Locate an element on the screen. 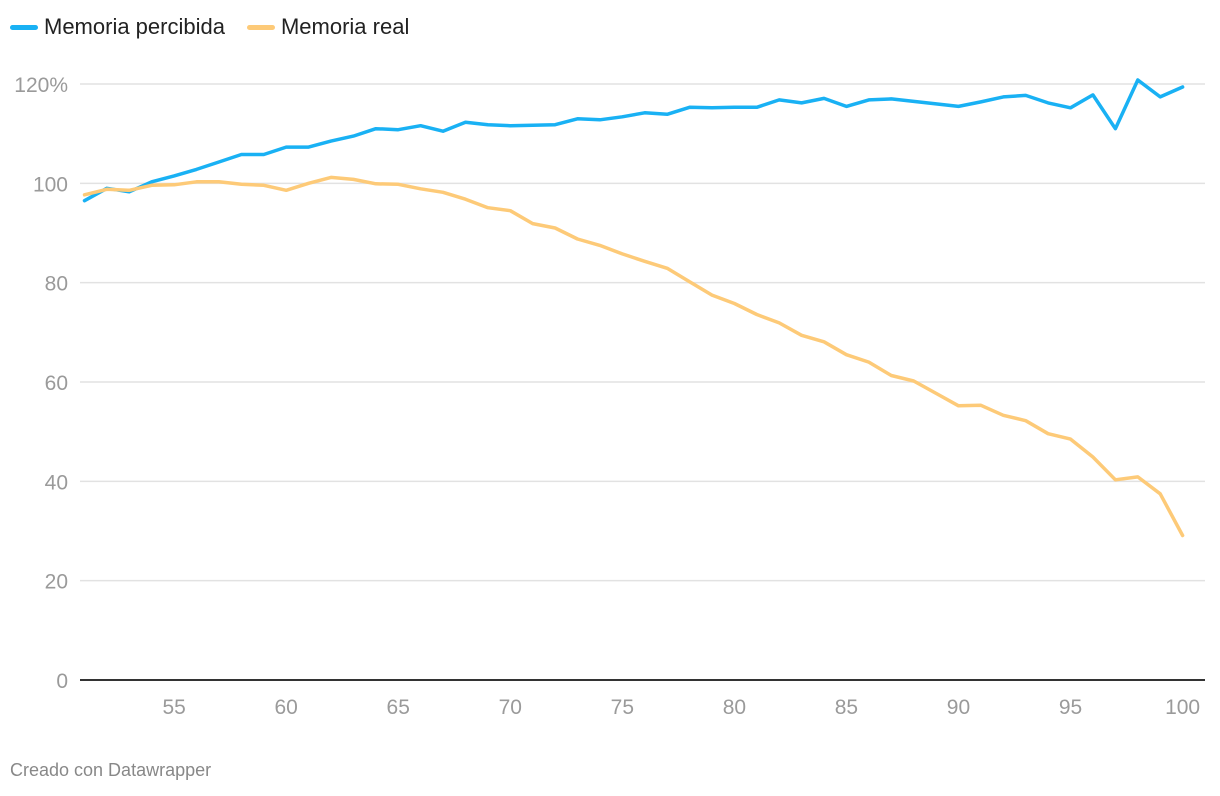 This screenshot has width=1220, height=796. legend-item-memoria-percibida: Memoria percibida is located at coordinates (117, 27).